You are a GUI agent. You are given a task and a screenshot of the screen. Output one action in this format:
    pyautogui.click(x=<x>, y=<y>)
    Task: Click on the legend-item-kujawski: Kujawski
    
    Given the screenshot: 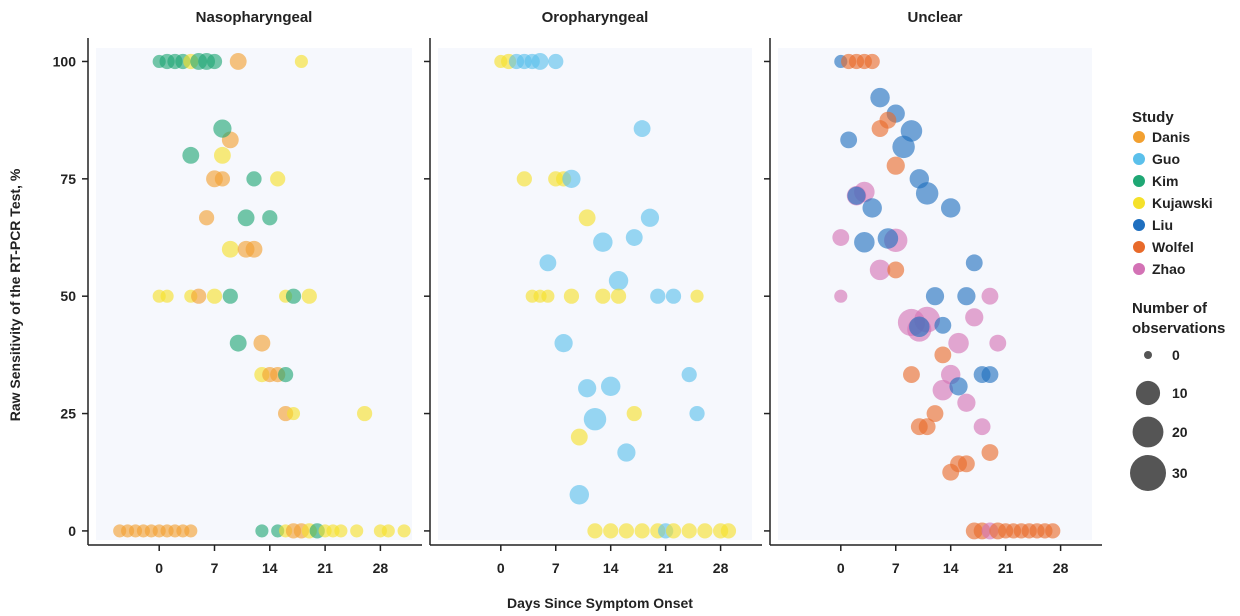 What is the action you would take?
    pyautogui.click(x=1173, y=203)
    